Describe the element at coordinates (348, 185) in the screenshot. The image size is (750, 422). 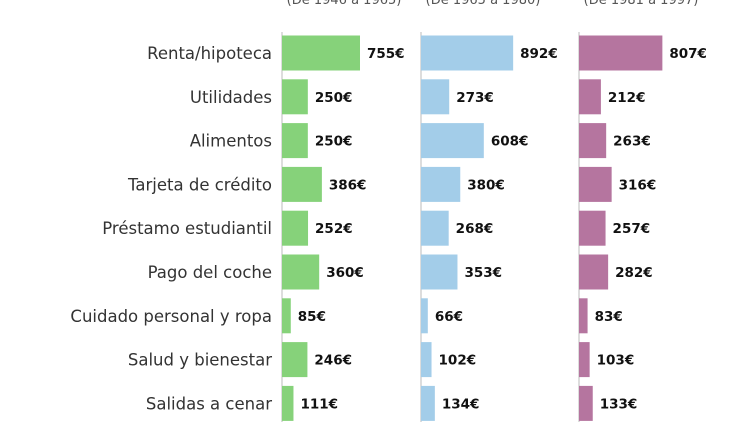
I see `value-label-0-3: 386€` at that location.